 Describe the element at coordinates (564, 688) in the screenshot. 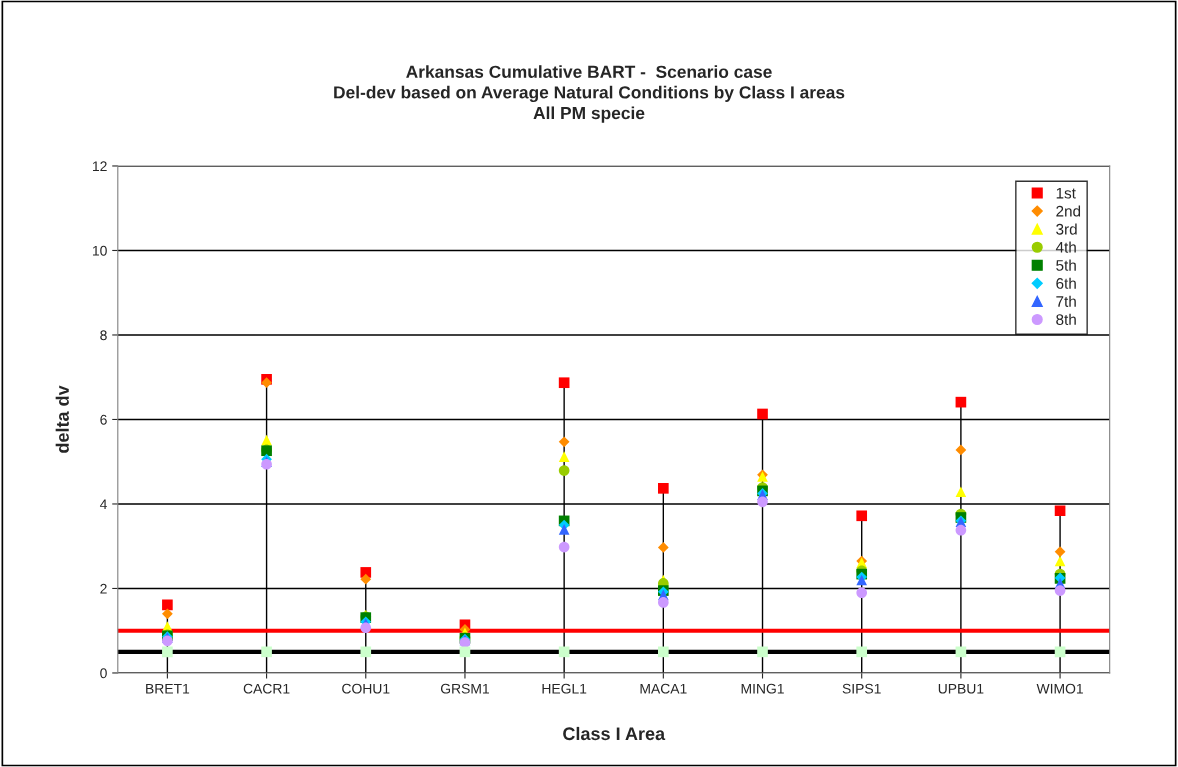

I see `x-tick-label: HEGL1` at that location.